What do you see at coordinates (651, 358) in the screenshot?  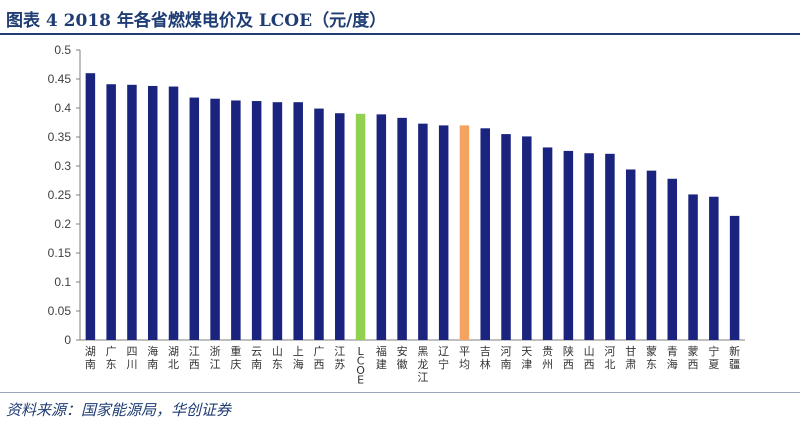 I see `x-tick-label: 蒙东` at bounding box center [651, 358].